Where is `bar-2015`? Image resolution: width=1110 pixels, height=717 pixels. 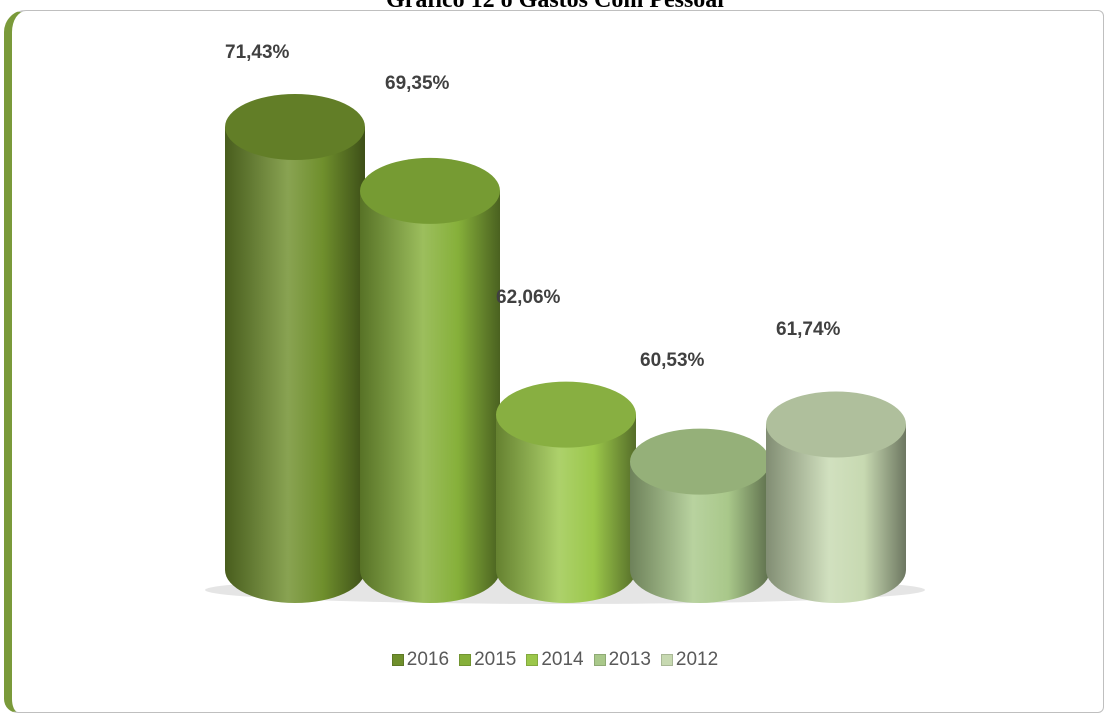
bar-2015 is located at coordinates (430, 380).